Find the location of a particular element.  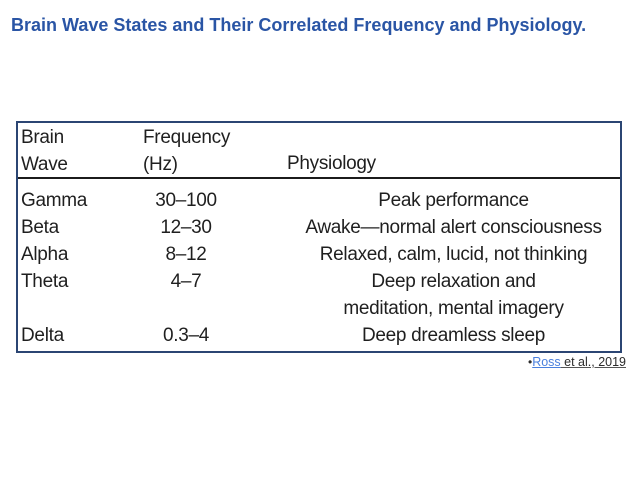

wave-name: Alpha is located at coordinates (45, 254).